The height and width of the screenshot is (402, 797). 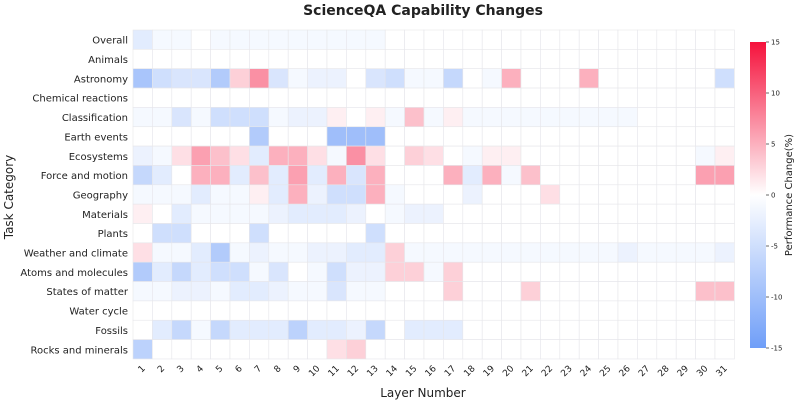 I want to click on colorbar-tick-label: -5, so click(x=774, y=247).